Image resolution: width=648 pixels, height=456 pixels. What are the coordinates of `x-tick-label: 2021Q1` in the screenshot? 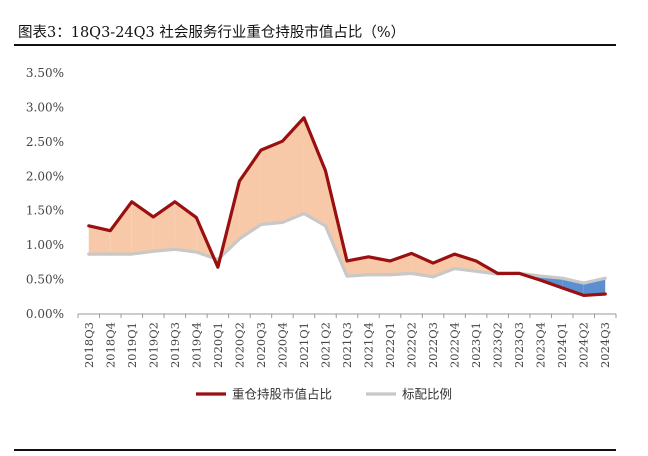 It's located at (304, 345).